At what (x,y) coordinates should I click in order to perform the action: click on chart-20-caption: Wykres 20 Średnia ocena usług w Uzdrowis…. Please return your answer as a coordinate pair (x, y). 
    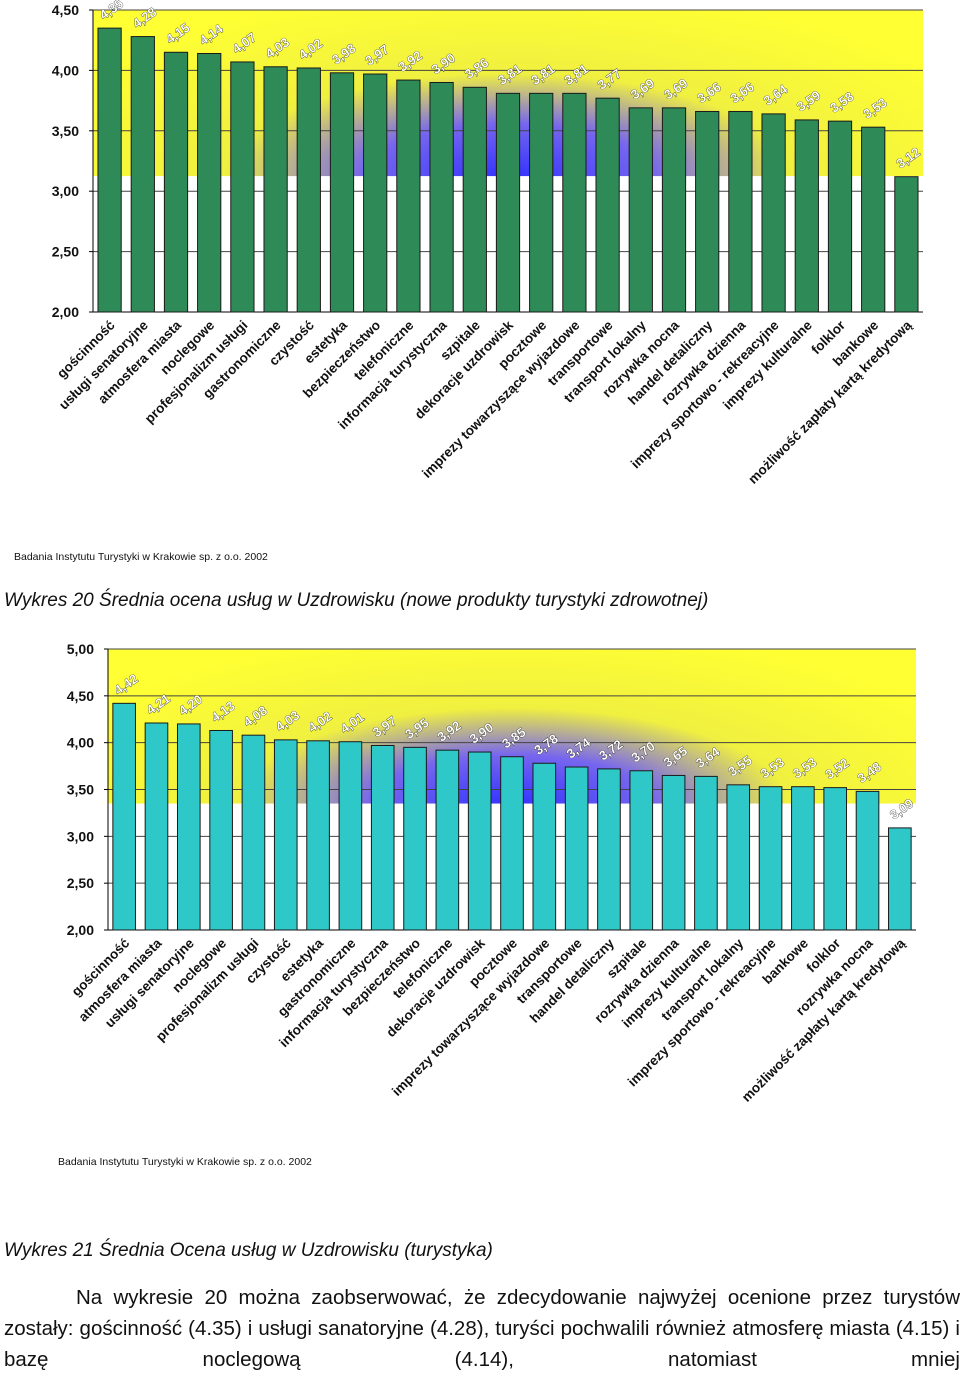
    Looking at the image, I should click on (356, 600).